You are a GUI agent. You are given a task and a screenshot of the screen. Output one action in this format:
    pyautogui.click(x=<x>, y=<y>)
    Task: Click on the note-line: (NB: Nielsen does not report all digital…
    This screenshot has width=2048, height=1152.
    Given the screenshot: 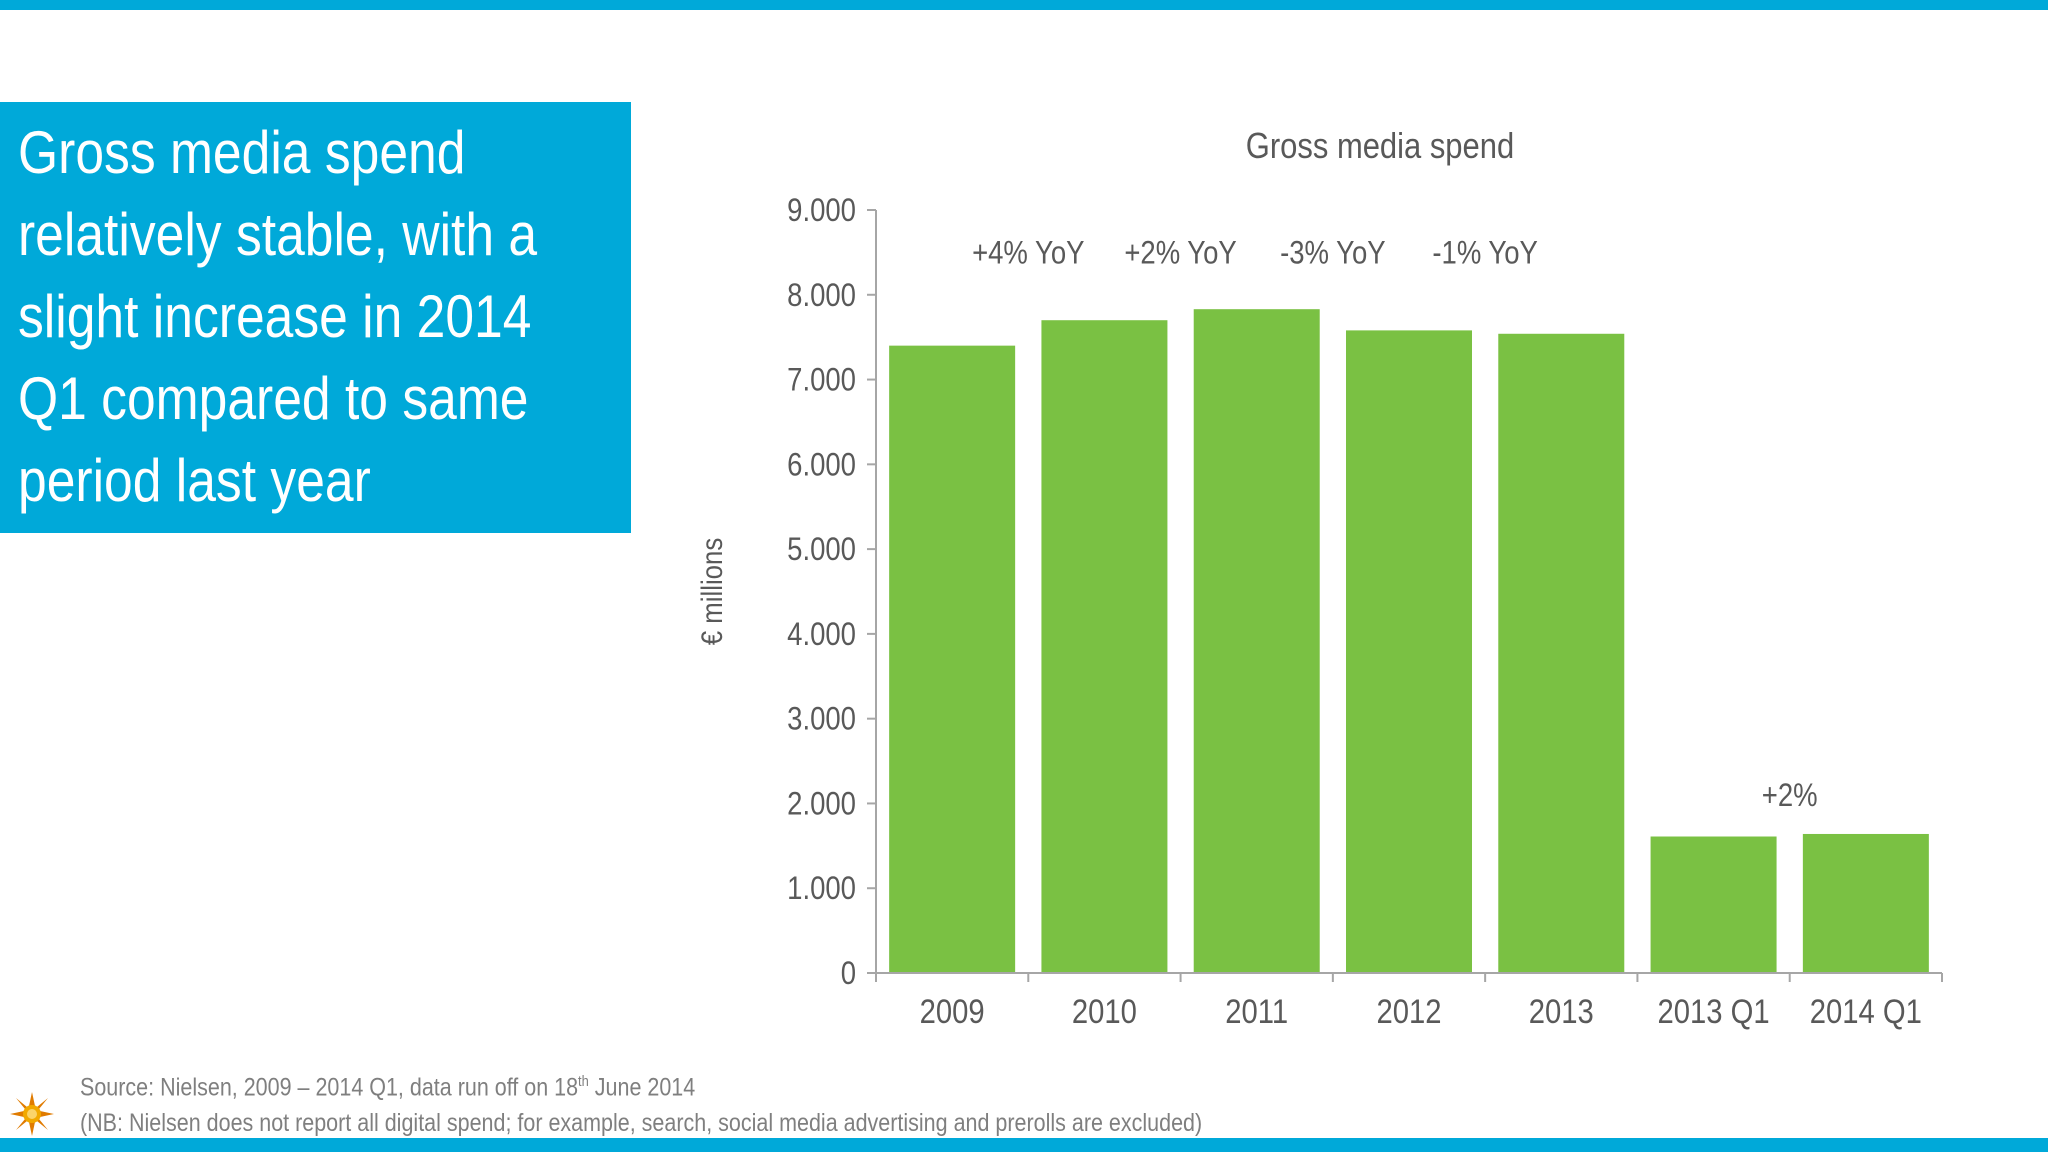 What is the action you would take?
    pyautogui.click(x=641, y=1123)
    